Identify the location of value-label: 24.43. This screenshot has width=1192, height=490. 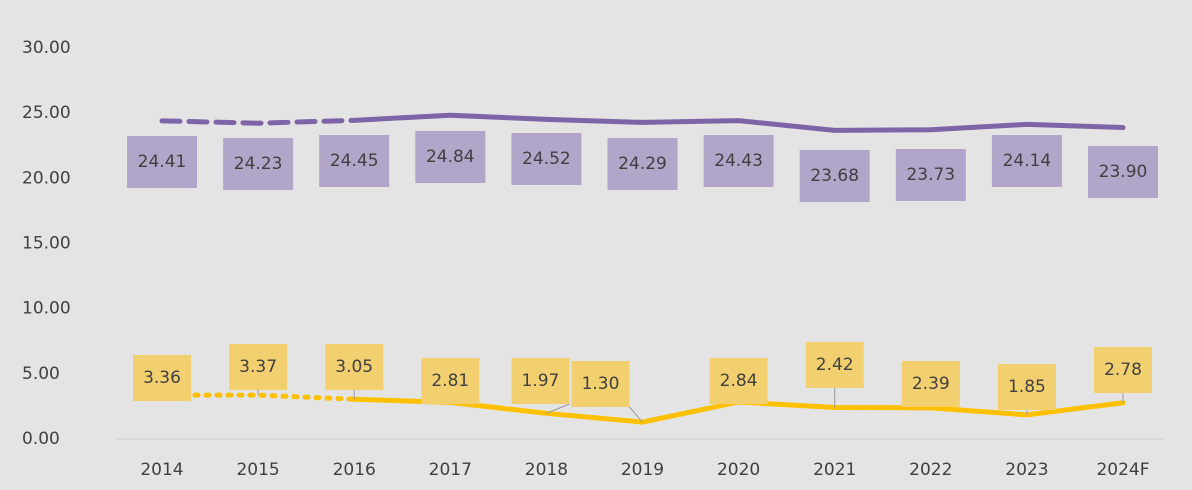
(738, 161).